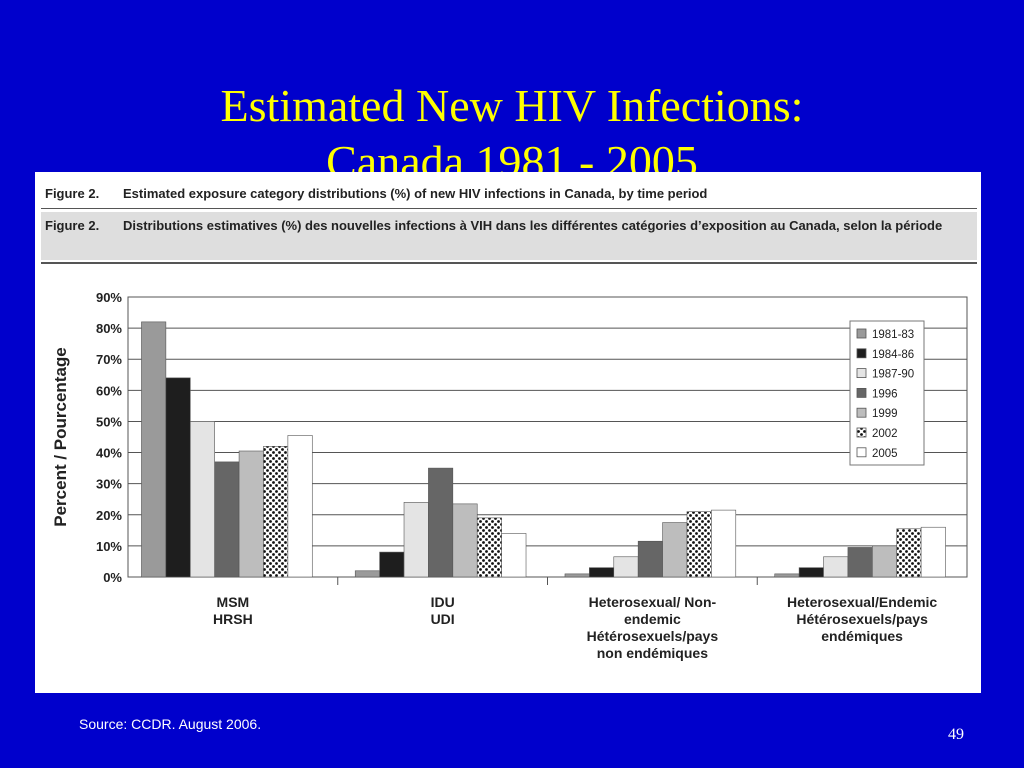  Describe the element at coordinates (512, 105) in the screenshot. I see `slide-title-line-1: Estimated New HIV Infections:` at that location.